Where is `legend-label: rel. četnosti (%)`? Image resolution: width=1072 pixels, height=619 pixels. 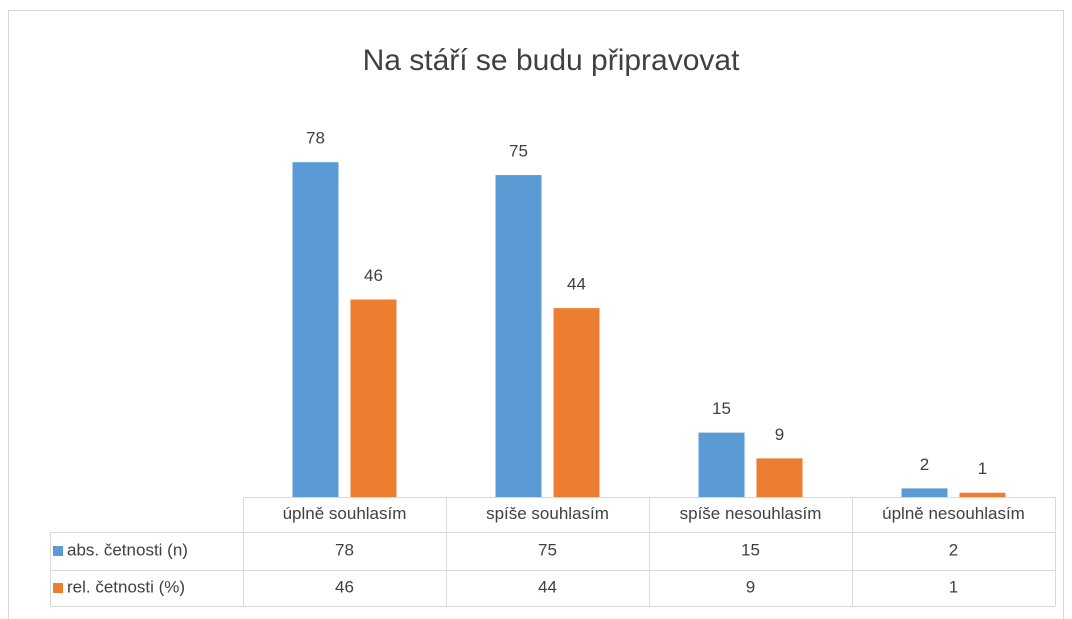 legend-label: rel. četnosti (%) is located at coordinates (126, 586).